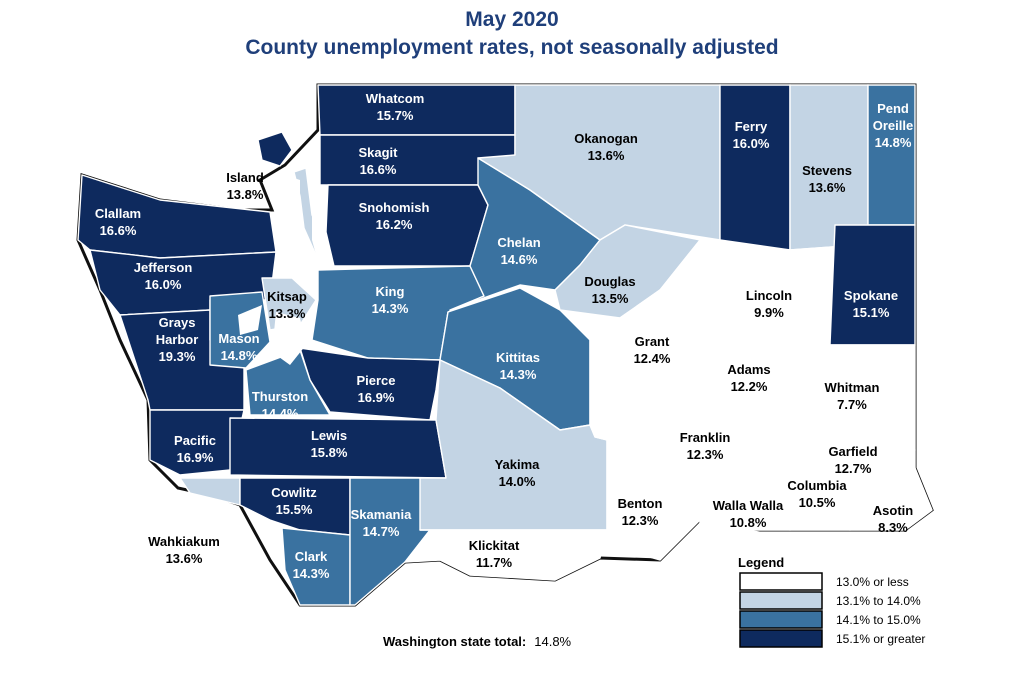  I want to click on county-name: Pierce, so click(375, 380).